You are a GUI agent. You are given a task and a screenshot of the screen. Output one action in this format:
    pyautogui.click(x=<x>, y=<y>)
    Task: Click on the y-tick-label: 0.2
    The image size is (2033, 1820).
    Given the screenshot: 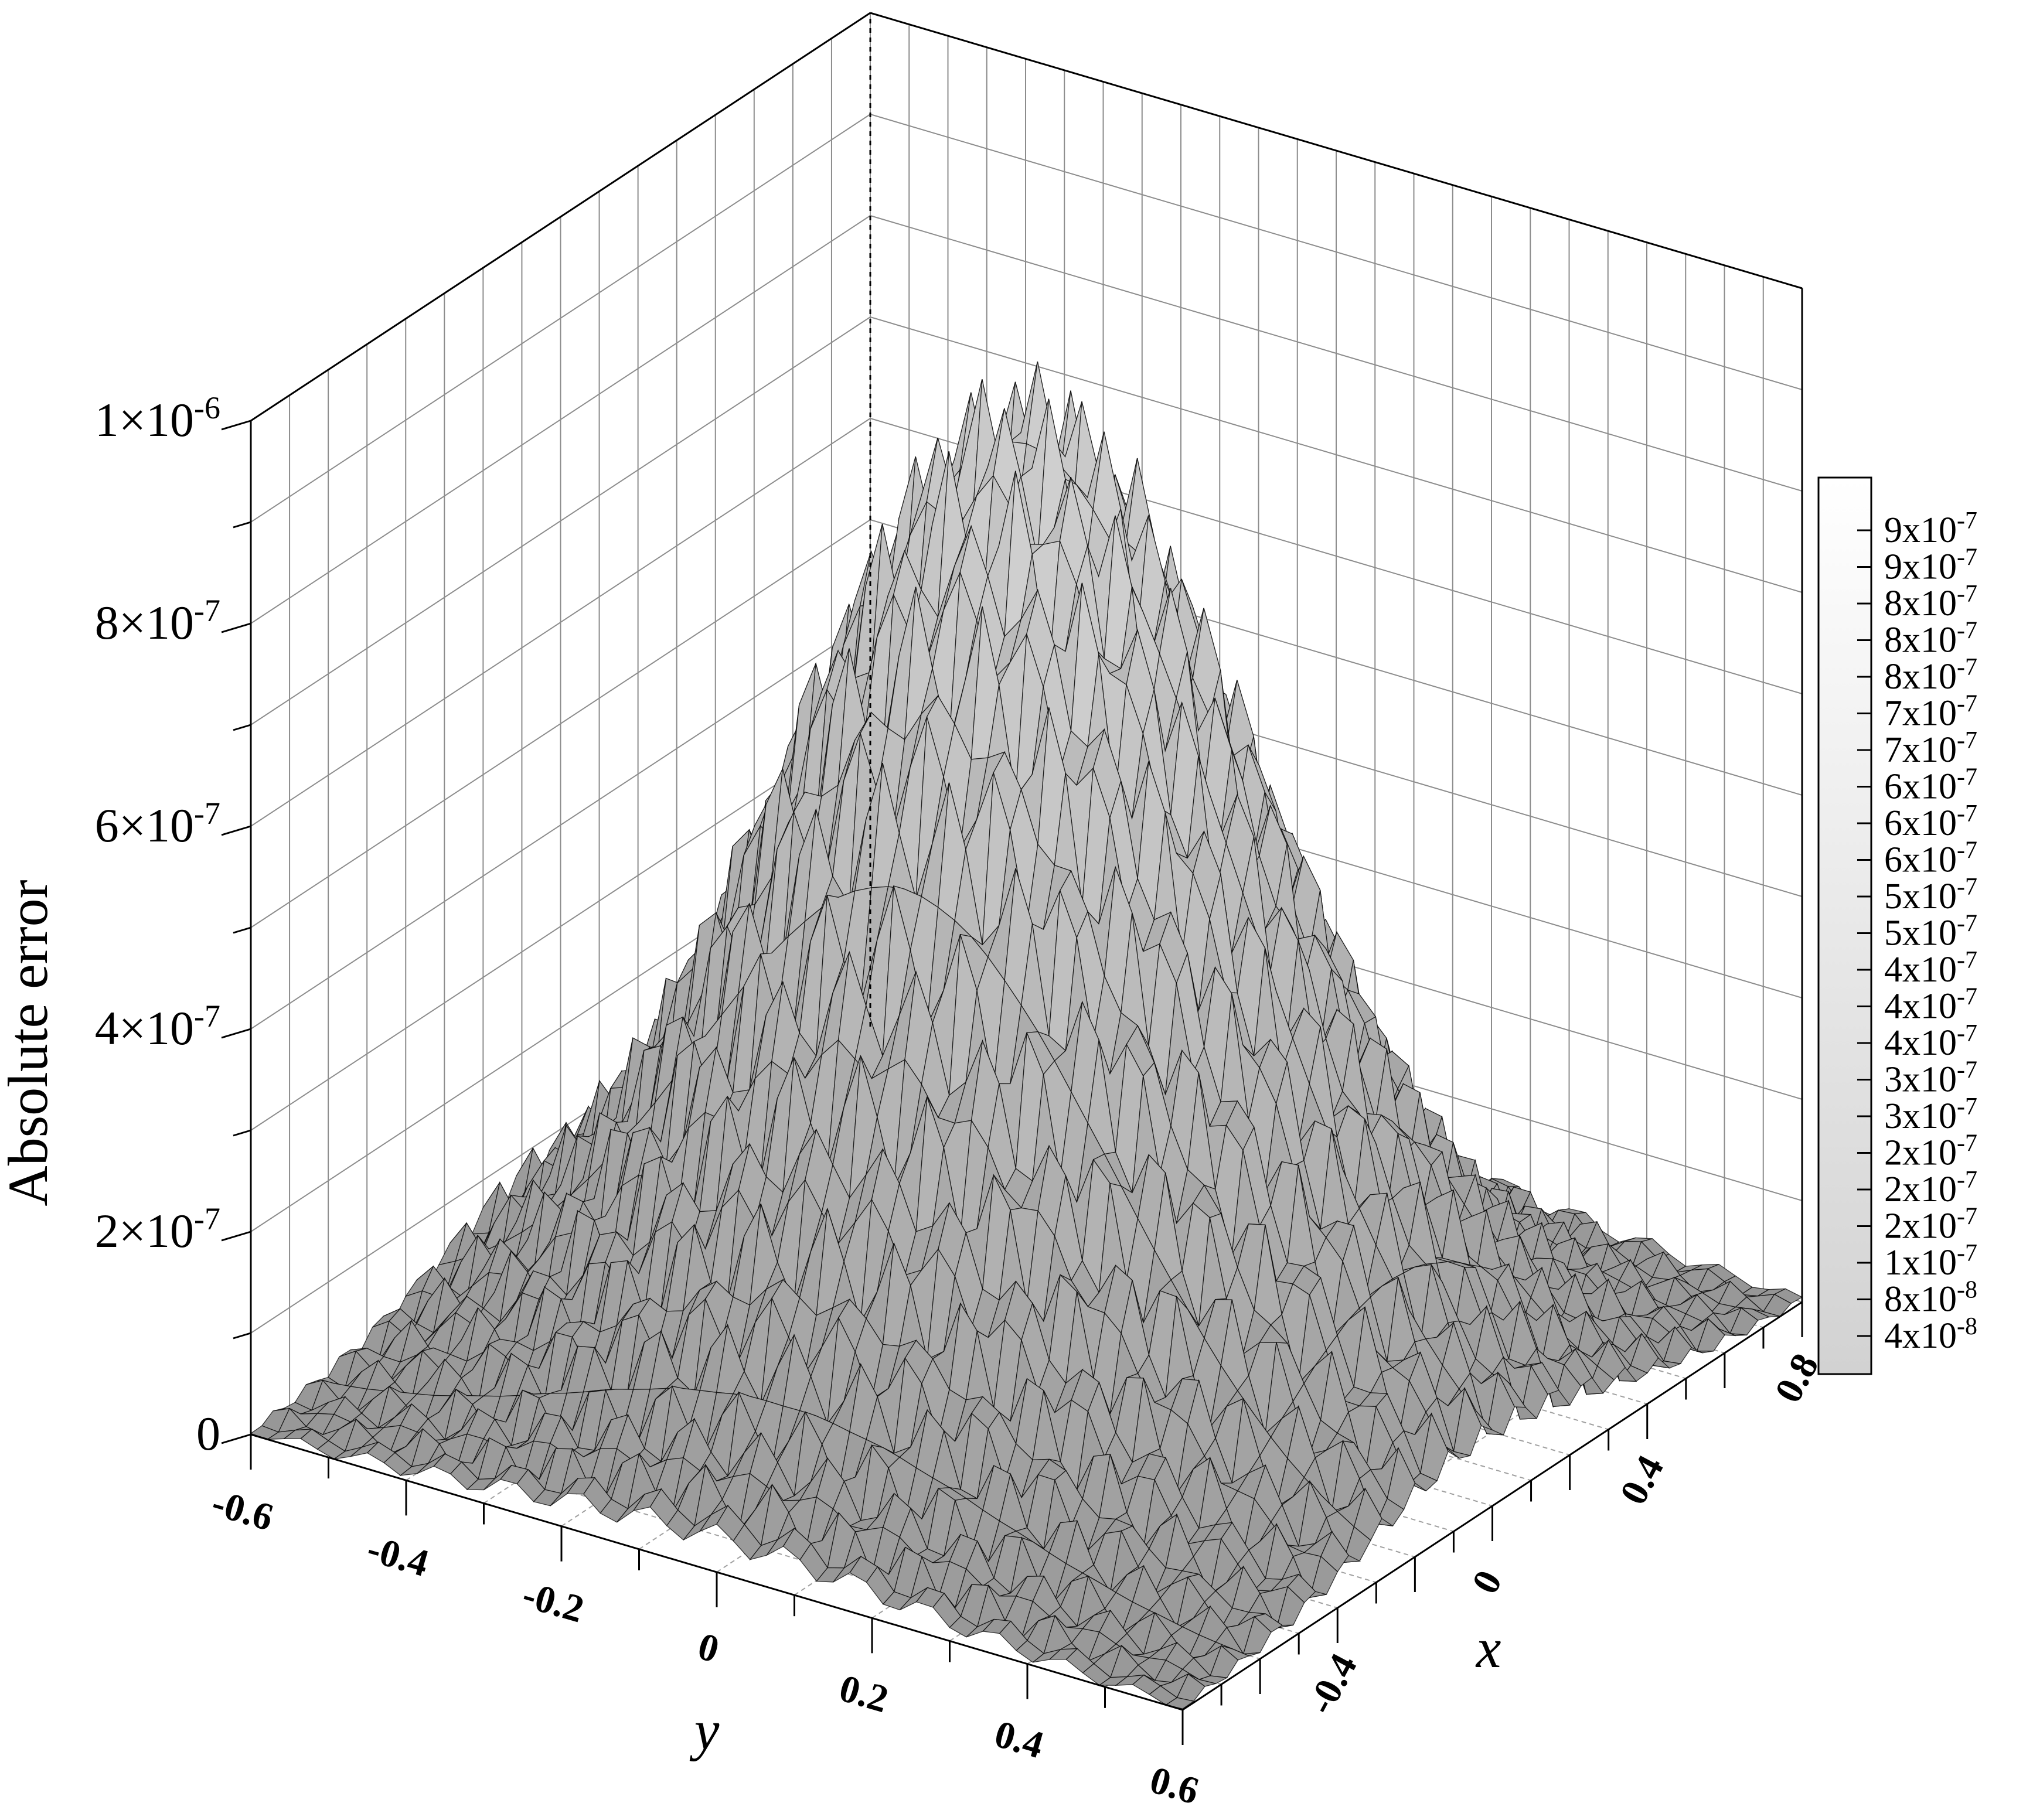 What is the action you would take?
    pyautogui.click(x=864, y=1693)
    